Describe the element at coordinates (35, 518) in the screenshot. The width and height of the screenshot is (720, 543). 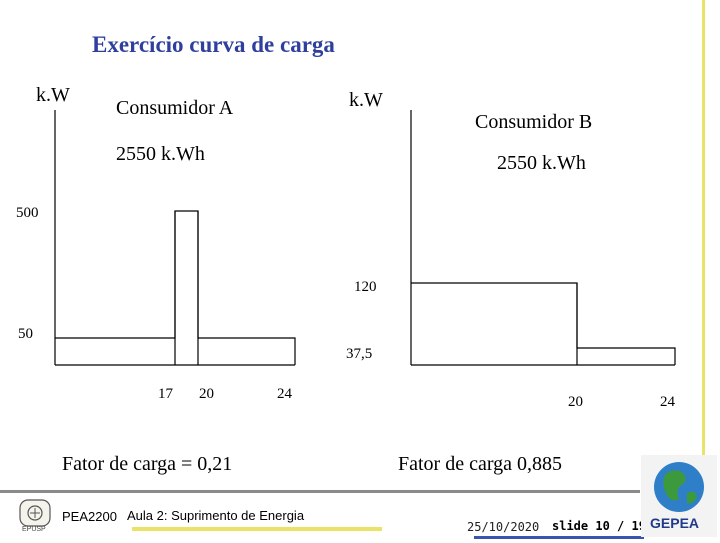
I see `epusp-logo: EPUSP` at that location.